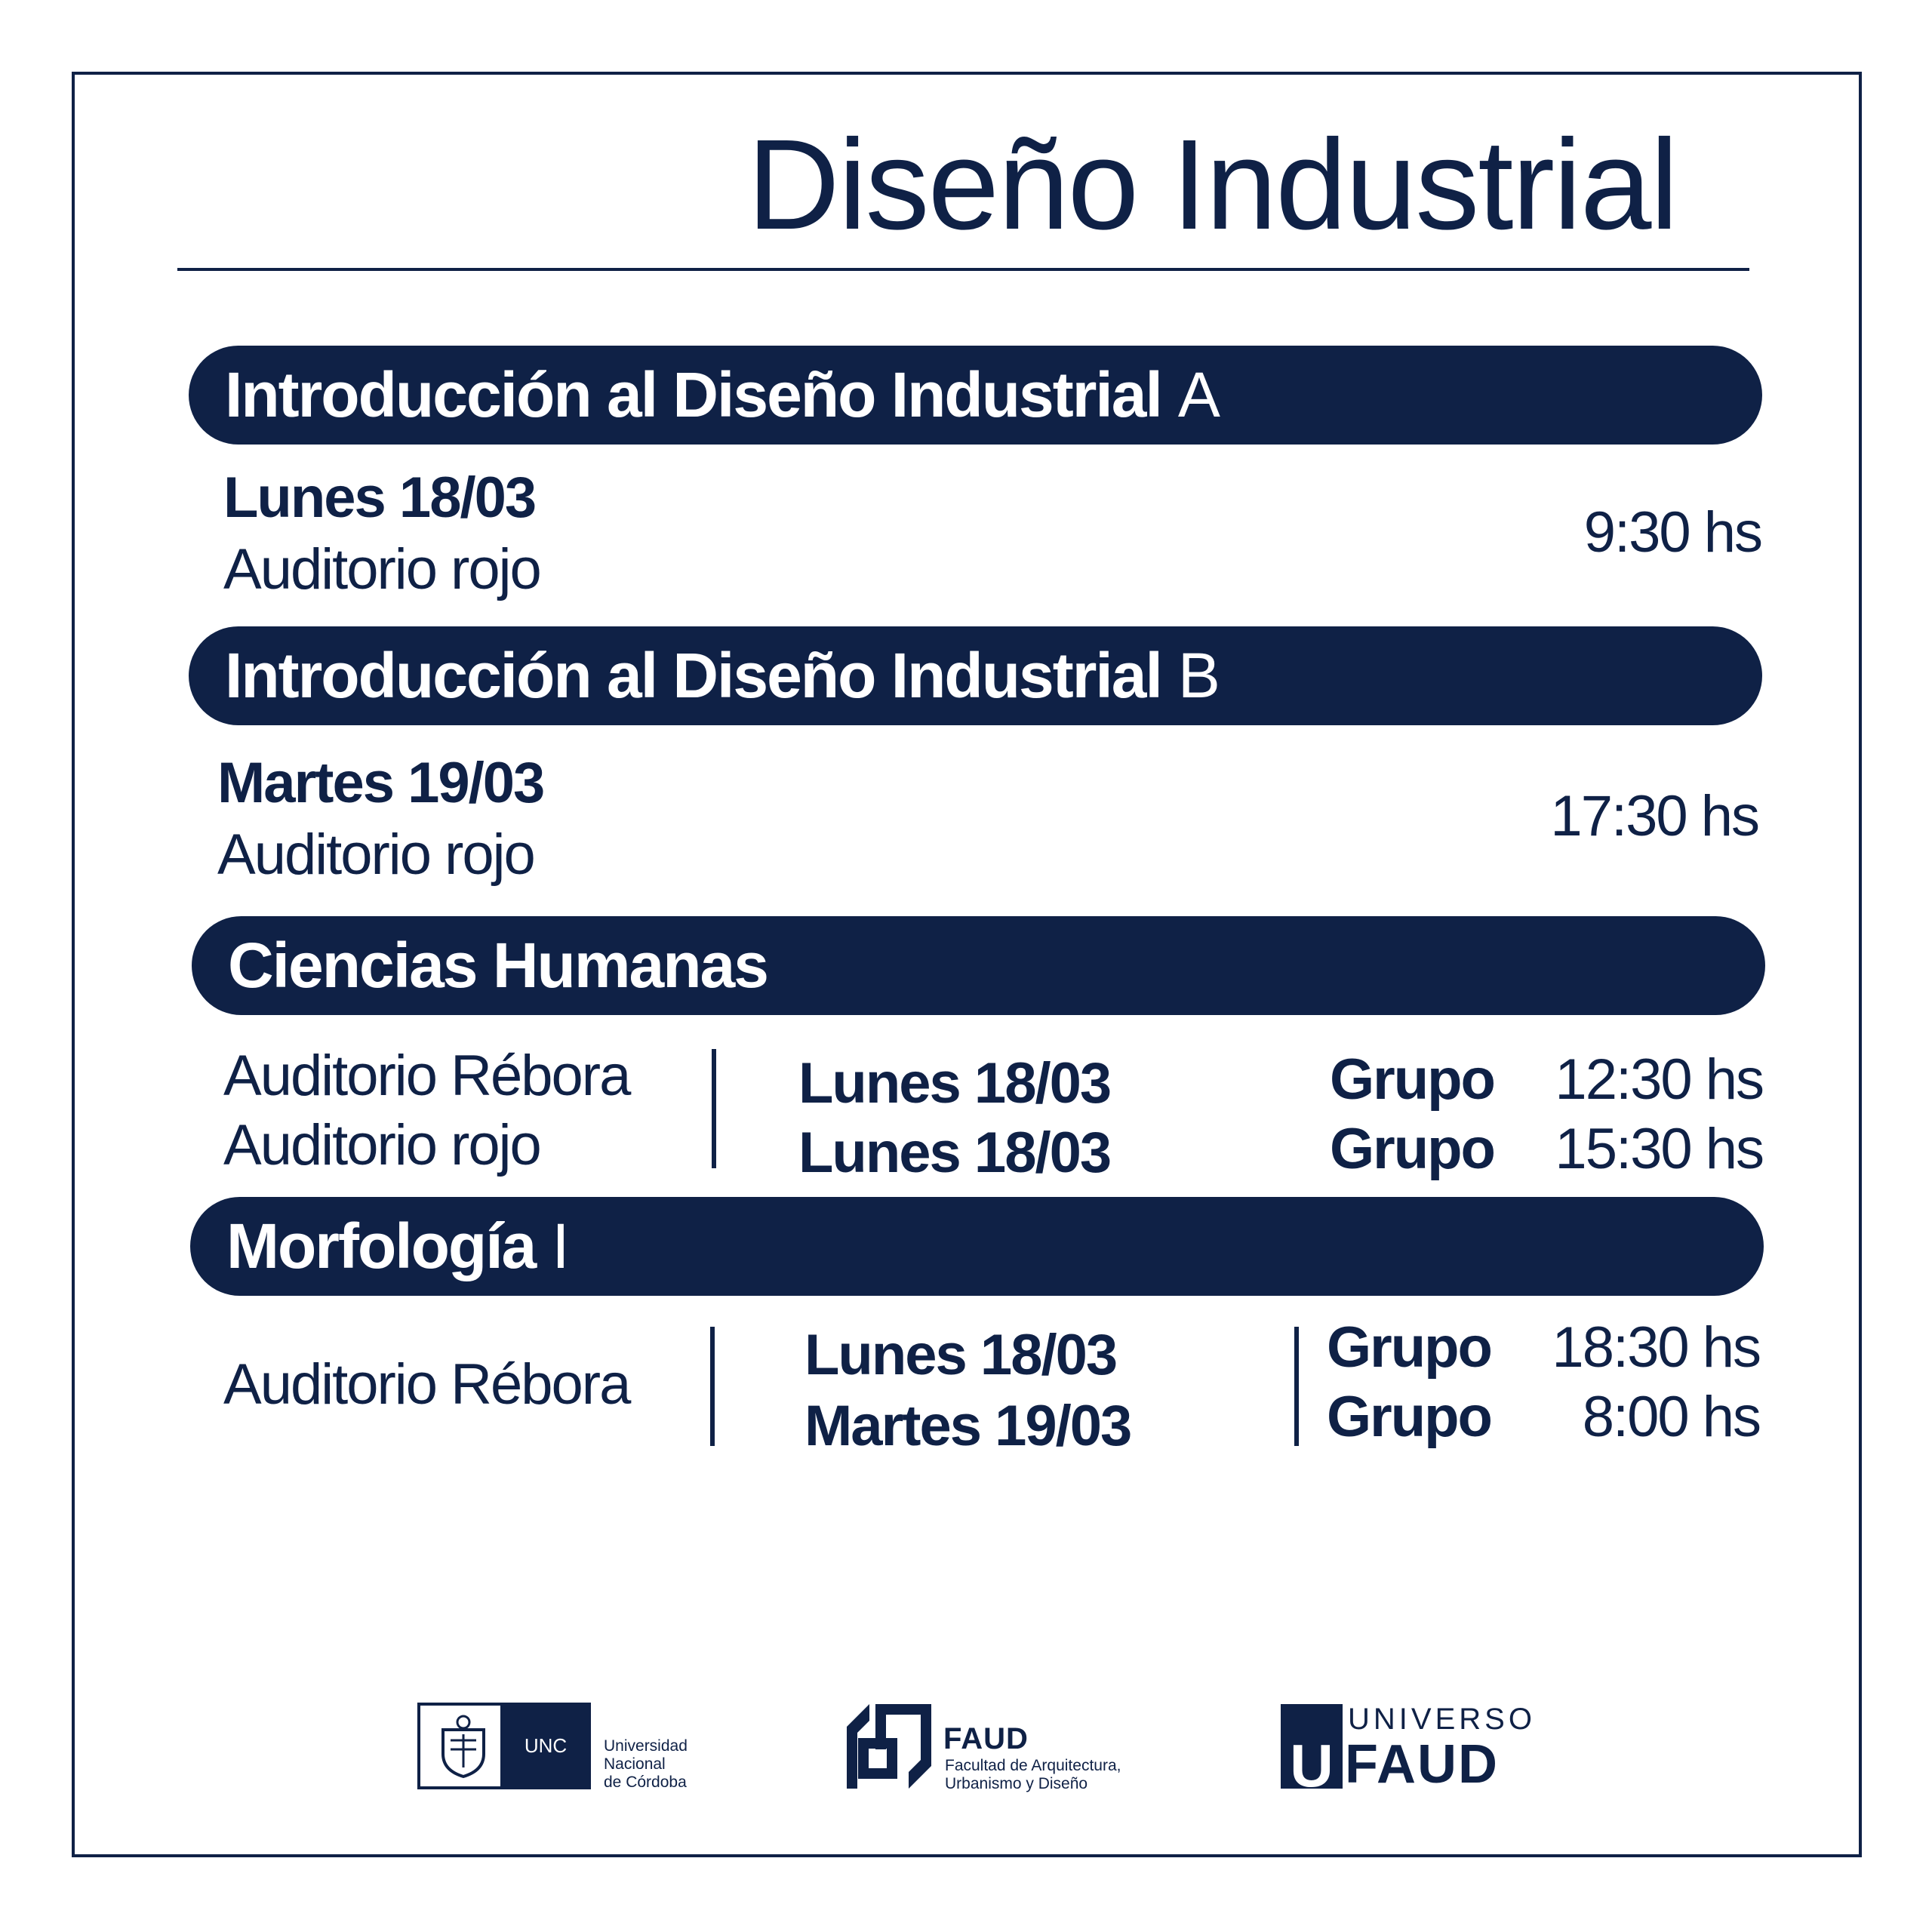 This screenshot has height=1932, width=1932. I want to click on section-header-ciencias: Ciencias Humanas, so click(978, 965).